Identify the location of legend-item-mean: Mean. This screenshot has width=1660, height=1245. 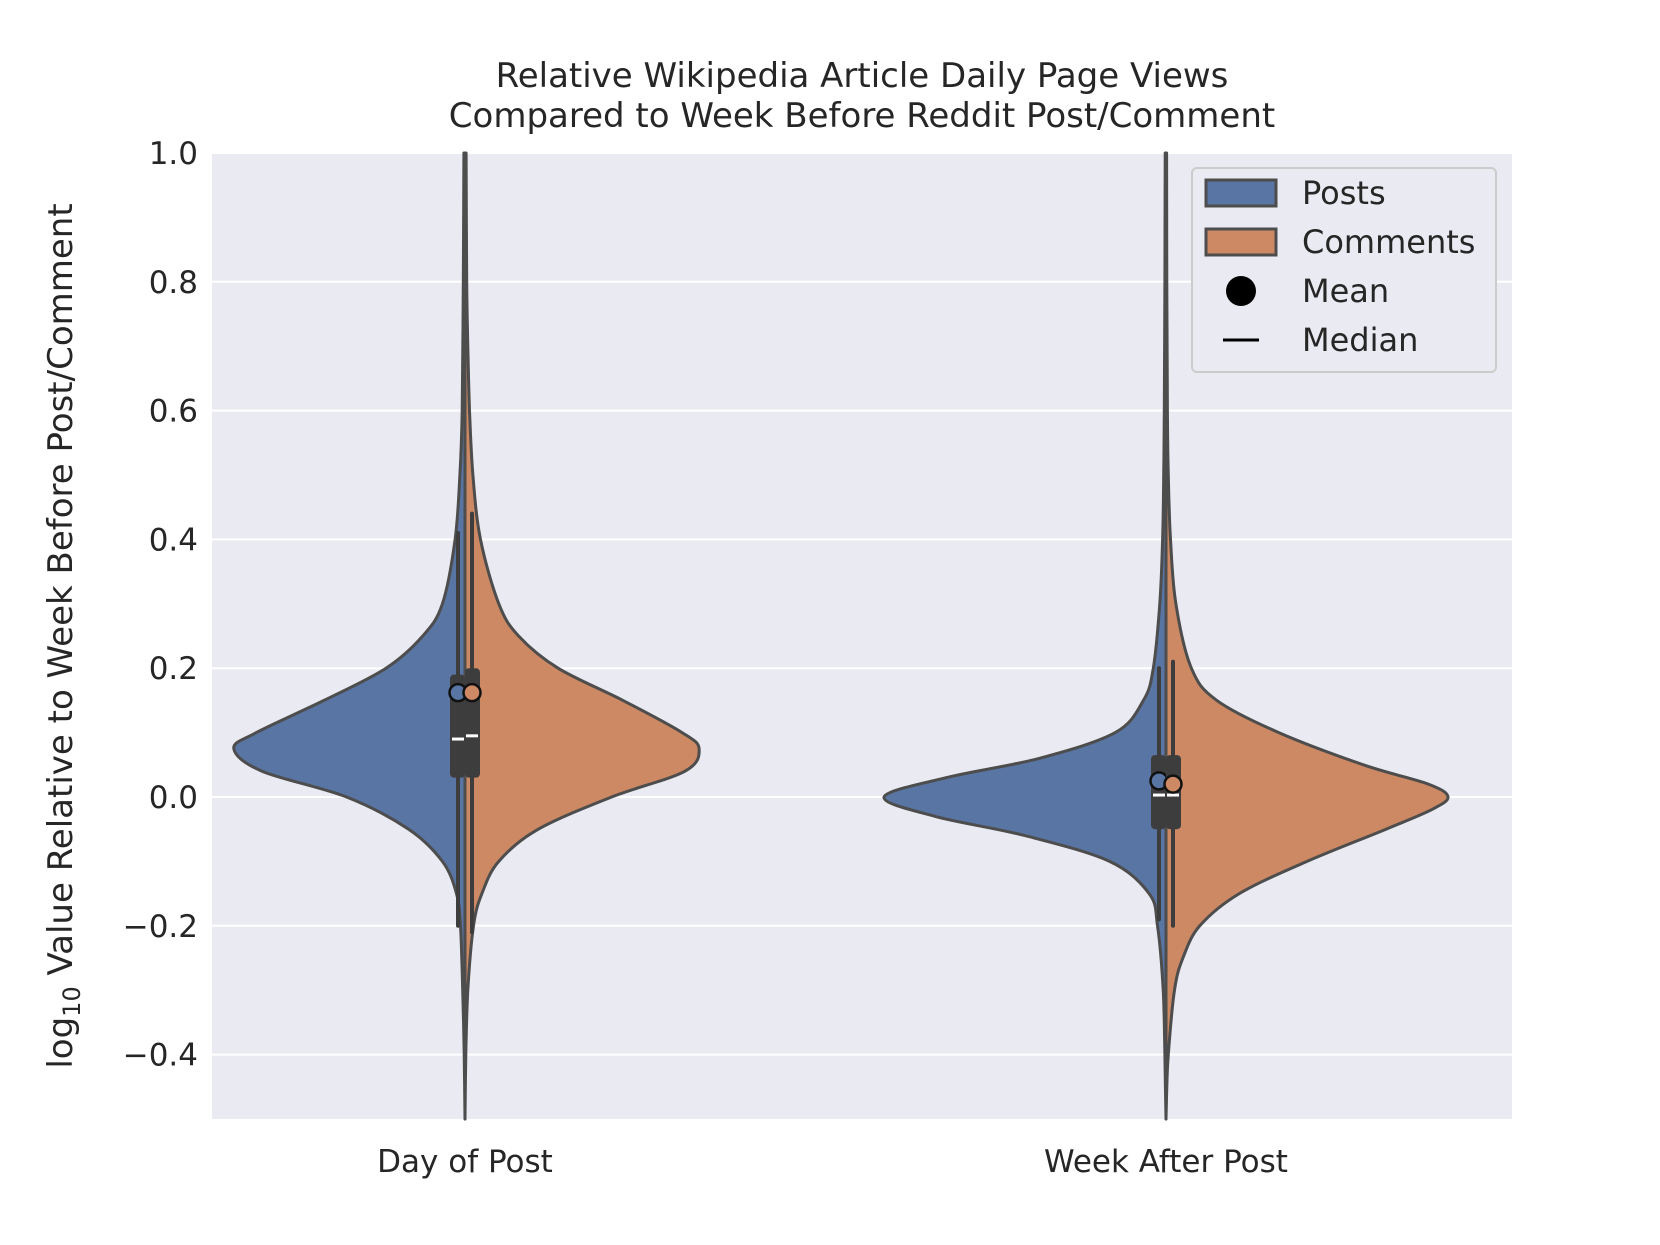
(1307, 291).